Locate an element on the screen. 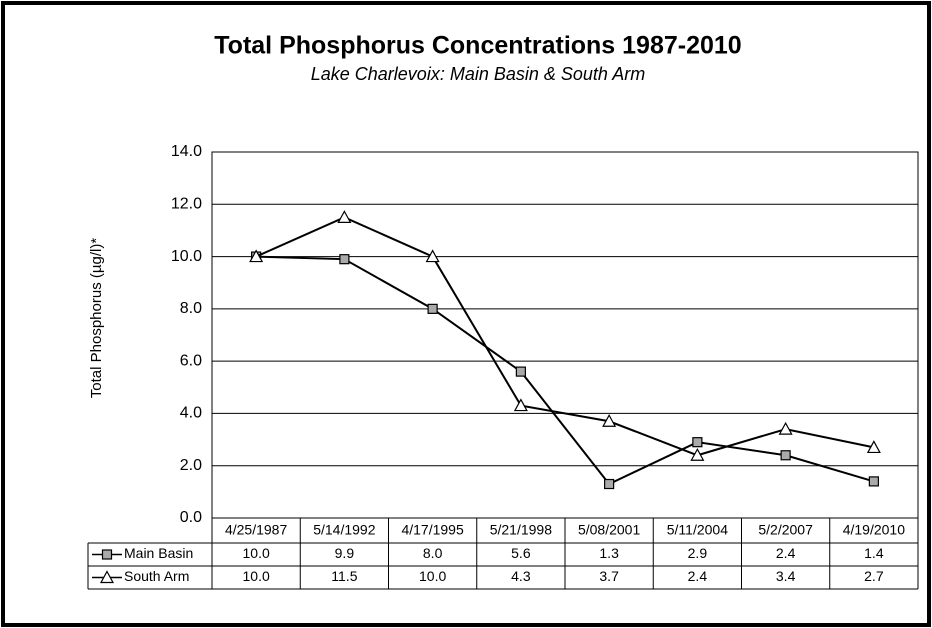 The image size is (932, 628). table-value: 9.9 is located at coordinates (345, 553).